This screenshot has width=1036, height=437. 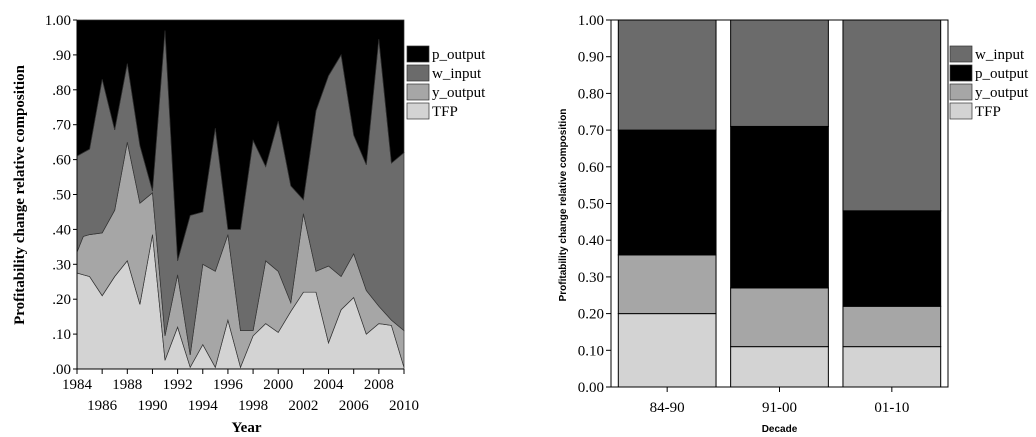 I want to click on x-tick-label: 2004, so click(x=329, y=385).